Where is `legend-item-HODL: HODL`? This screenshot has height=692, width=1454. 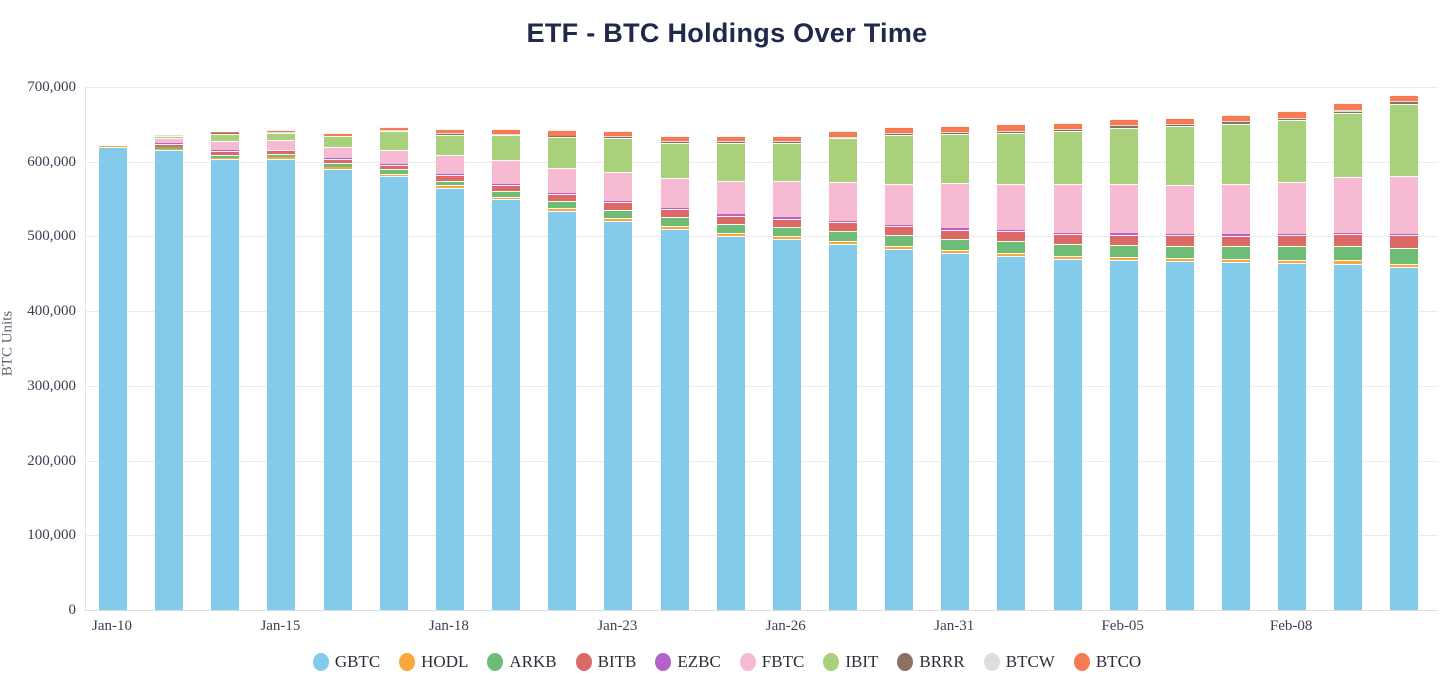 legend-item-HODL: HODL is located at coordinates (433, 662).